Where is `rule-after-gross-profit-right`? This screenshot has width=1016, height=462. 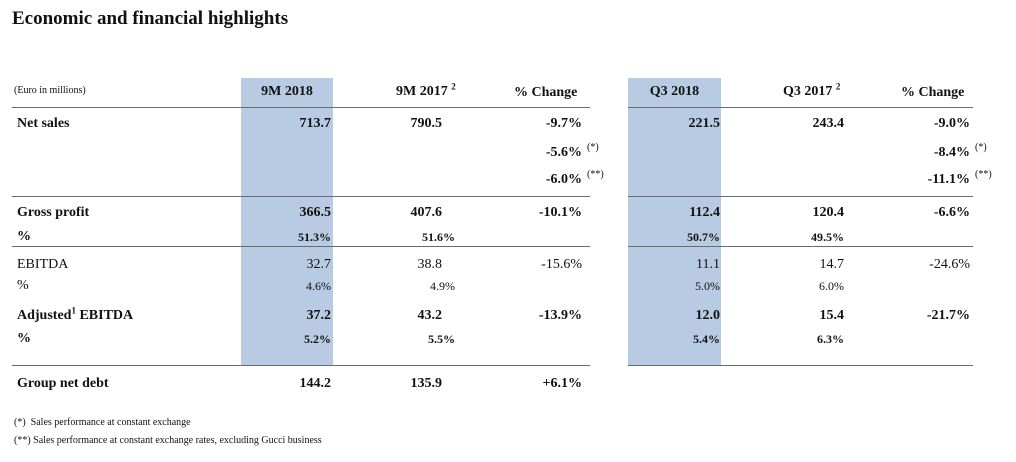
rule-after-gross-profit-right is located at coordinates (800, 246).